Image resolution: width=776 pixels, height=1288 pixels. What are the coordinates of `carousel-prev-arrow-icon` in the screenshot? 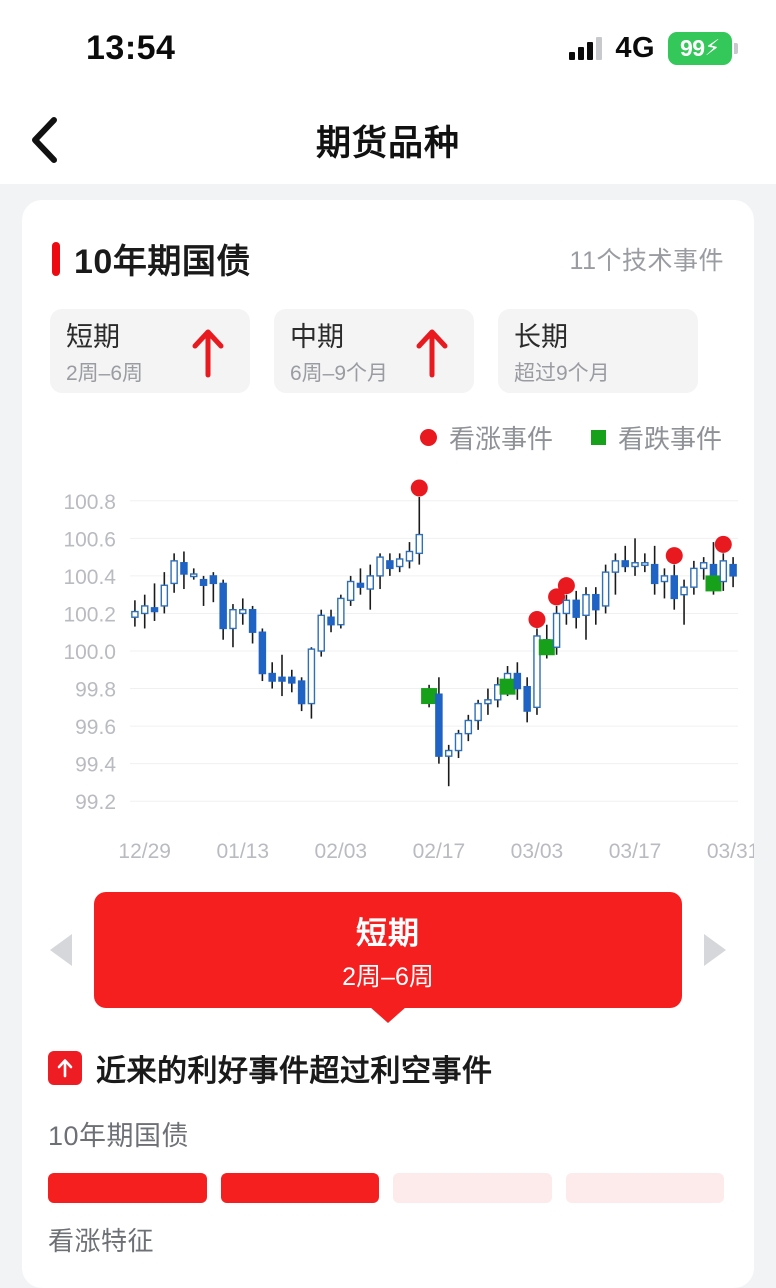 It's located at (61, 950).